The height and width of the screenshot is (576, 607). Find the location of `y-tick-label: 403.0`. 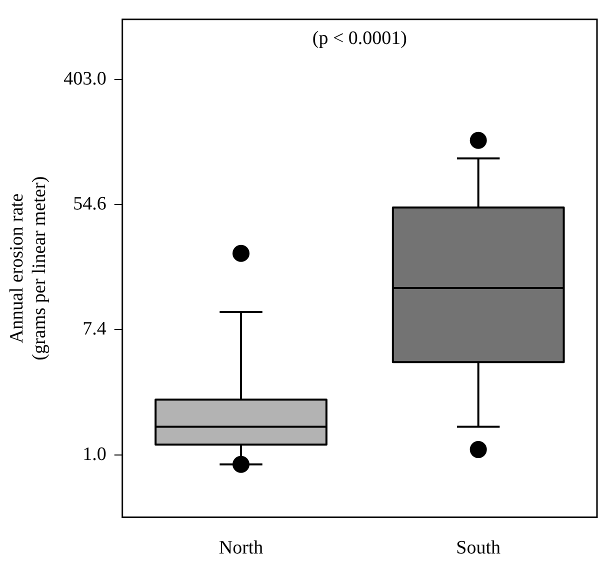

y-tick-label: 403.0 is located at coordinates (85, 79).